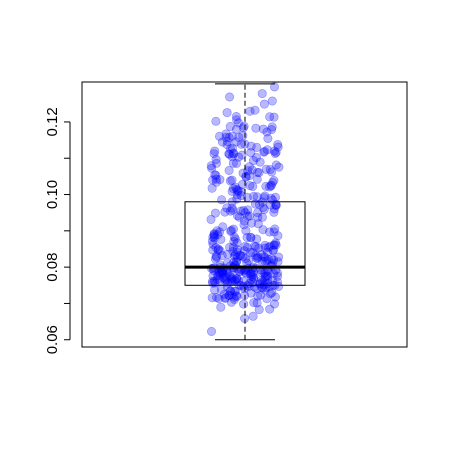  What do you see at coordinates (245, 209) in the screenshot?
I see `jitter-points` at bounding box center [245, 209].